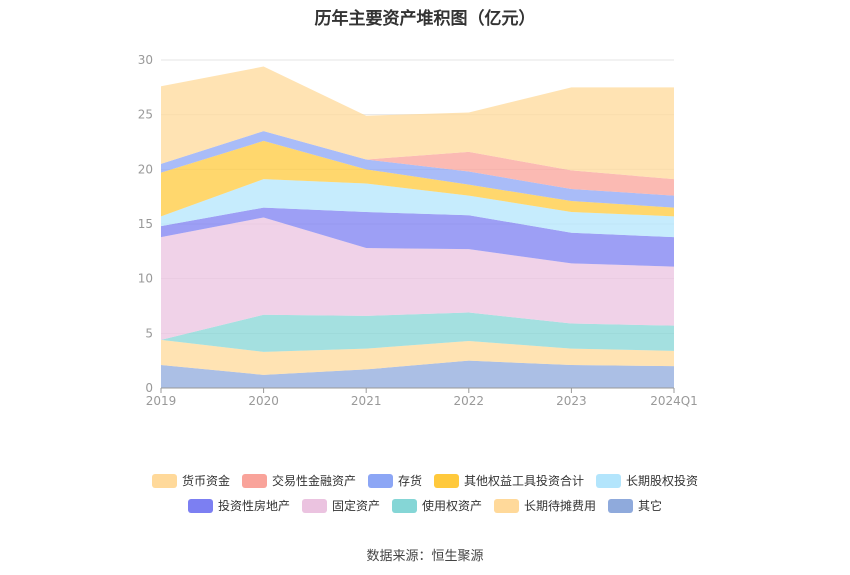 The image size is (850, 575). I want to click on legend-label: 长期股权投资, so click(662, 481).